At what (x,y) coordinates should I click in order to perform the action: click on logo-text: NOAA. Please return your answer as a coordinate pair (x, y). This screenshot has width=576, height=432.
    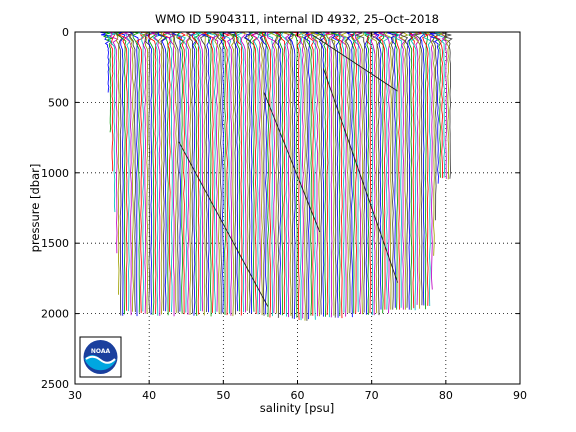
    Looking at the image, I should click on (101, 351).